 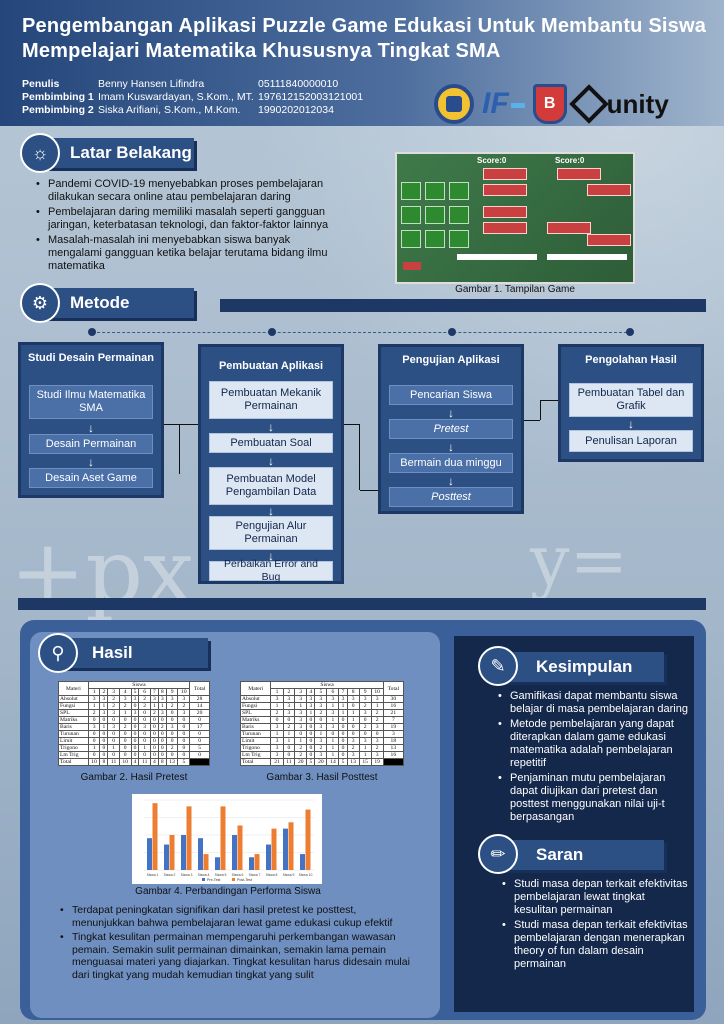 I want to click on unity-cube-icon, so click(x=588, y=104).